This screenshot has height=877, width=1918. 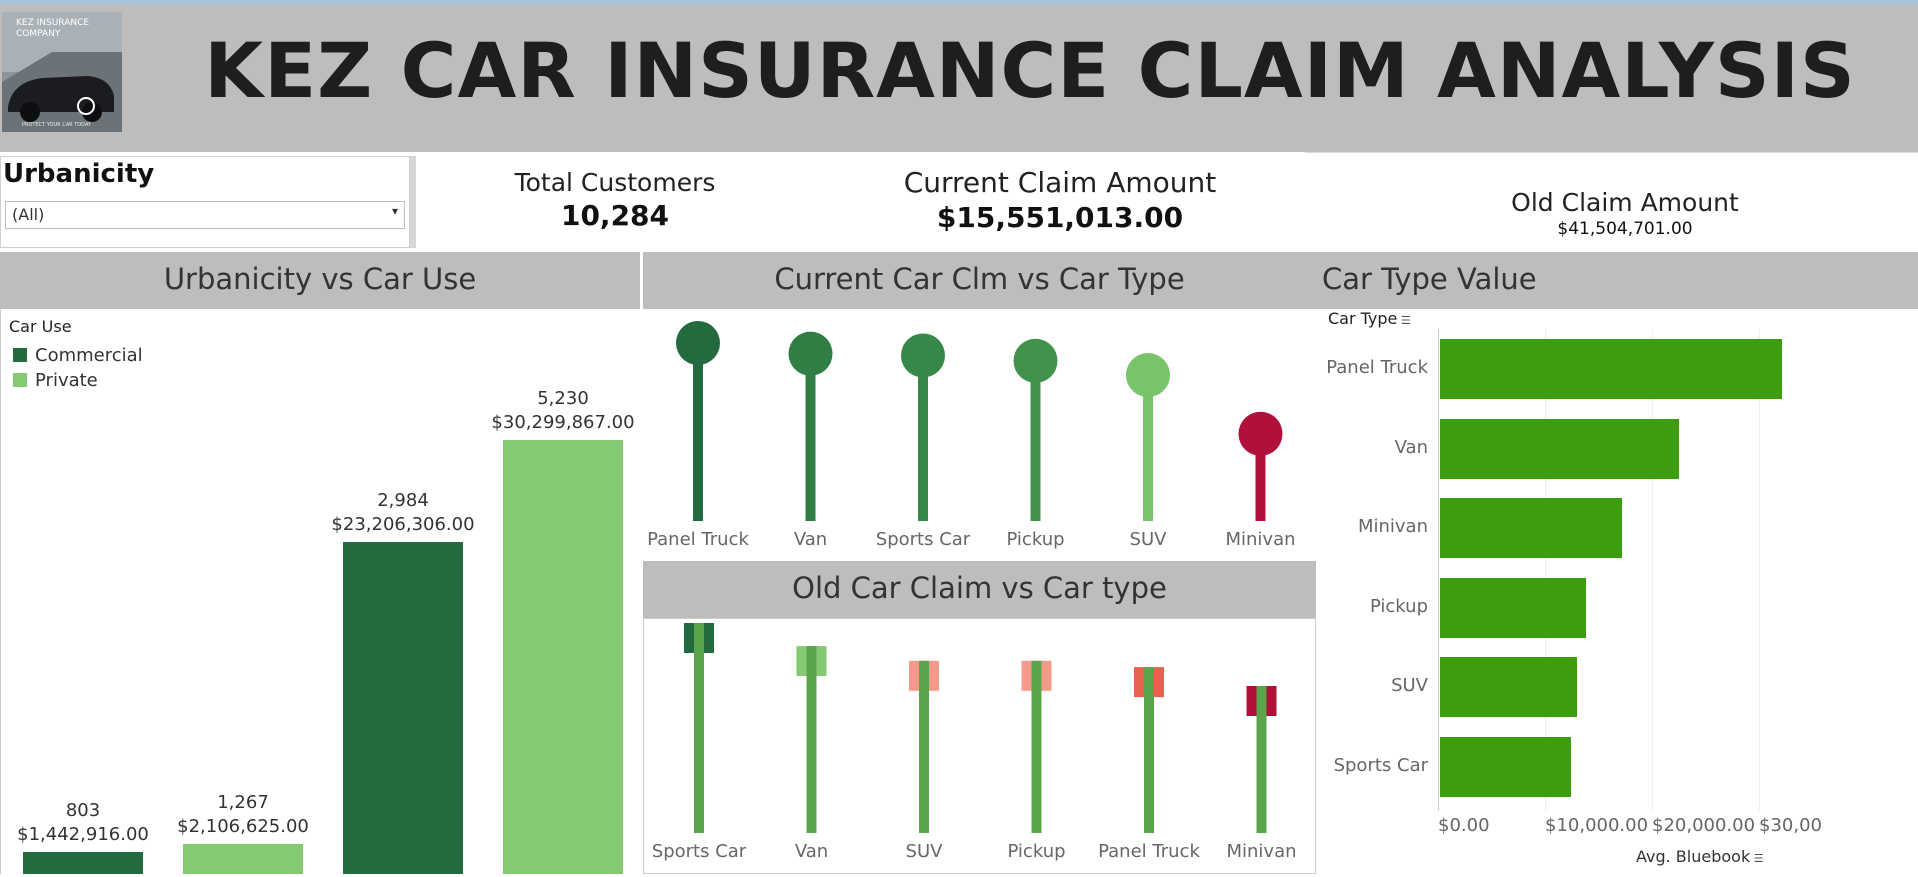 What do you see at coordinates (40, 326) in the screenshot?
I see `legend-title: Car Use` at bounding box center [40, 326].